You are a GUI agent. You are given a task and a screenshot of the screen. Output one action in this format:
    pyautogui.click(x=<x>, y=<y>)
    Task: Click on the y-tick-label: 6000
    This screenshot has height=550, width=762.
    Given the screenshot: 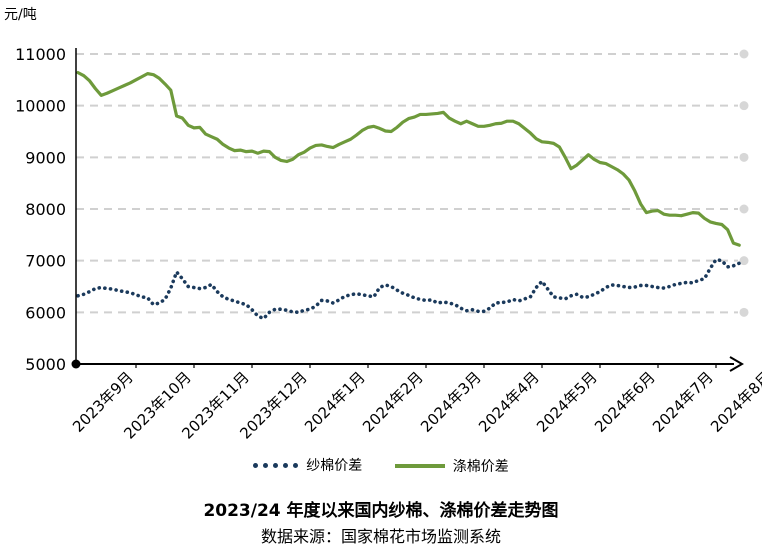 What is the action you would take?
    pyautogui.click(x=45, y=312)
    